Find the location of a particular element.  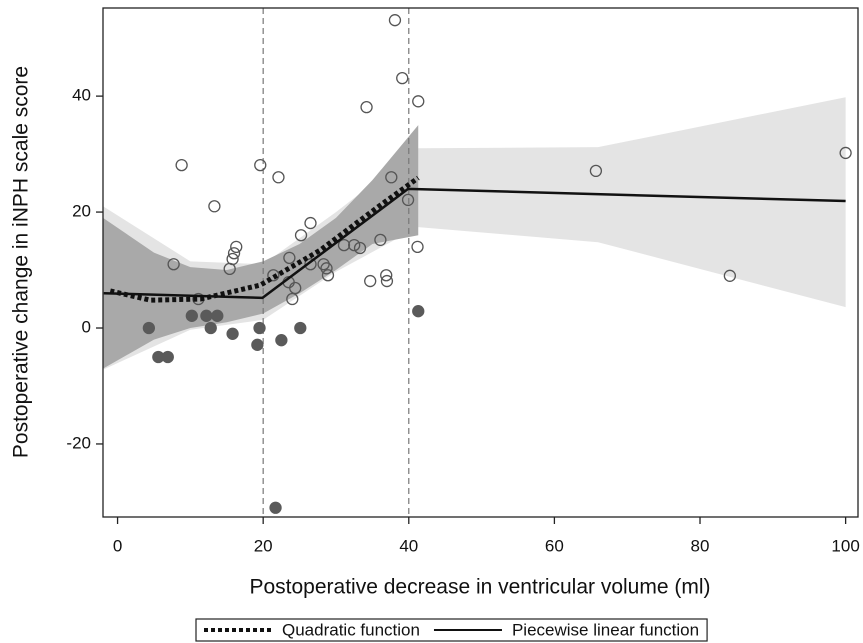

y-tick-label: -20 is located at coordinates (78, 442).